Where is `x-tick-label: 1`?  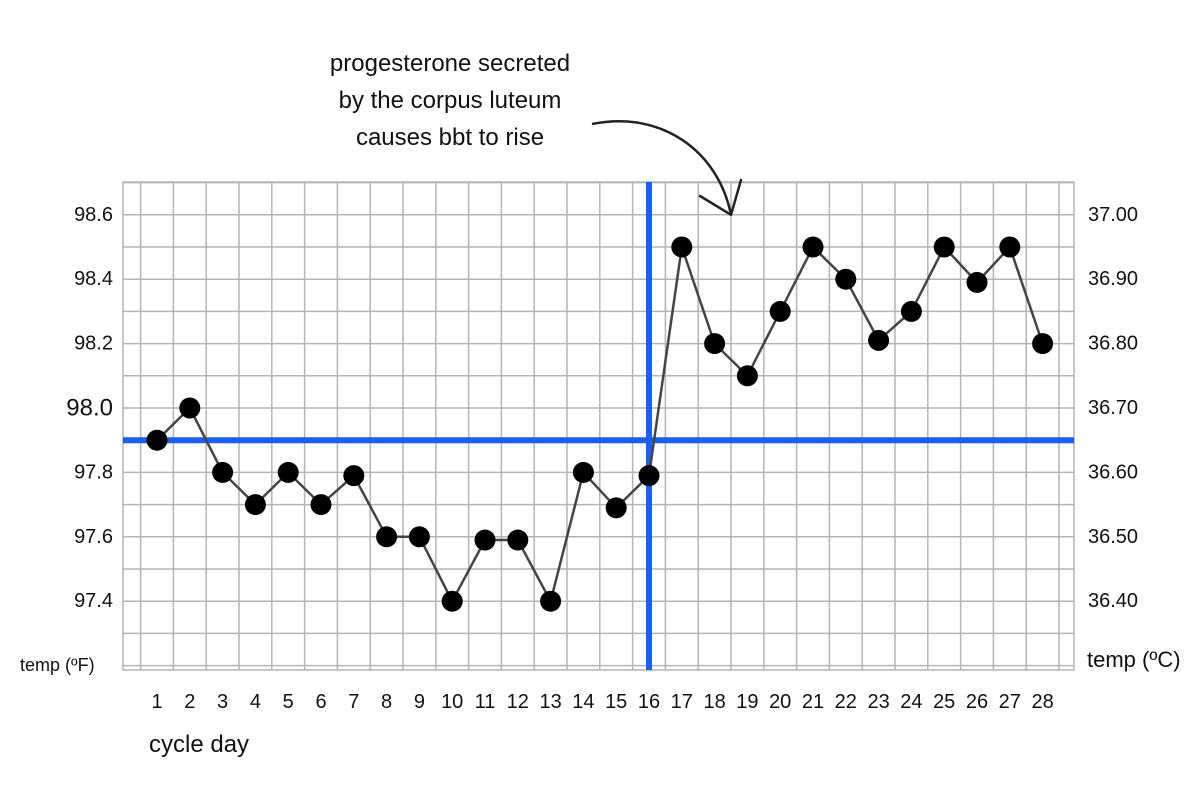
x-tick-label: 1 is located at coordinates (156, 702).